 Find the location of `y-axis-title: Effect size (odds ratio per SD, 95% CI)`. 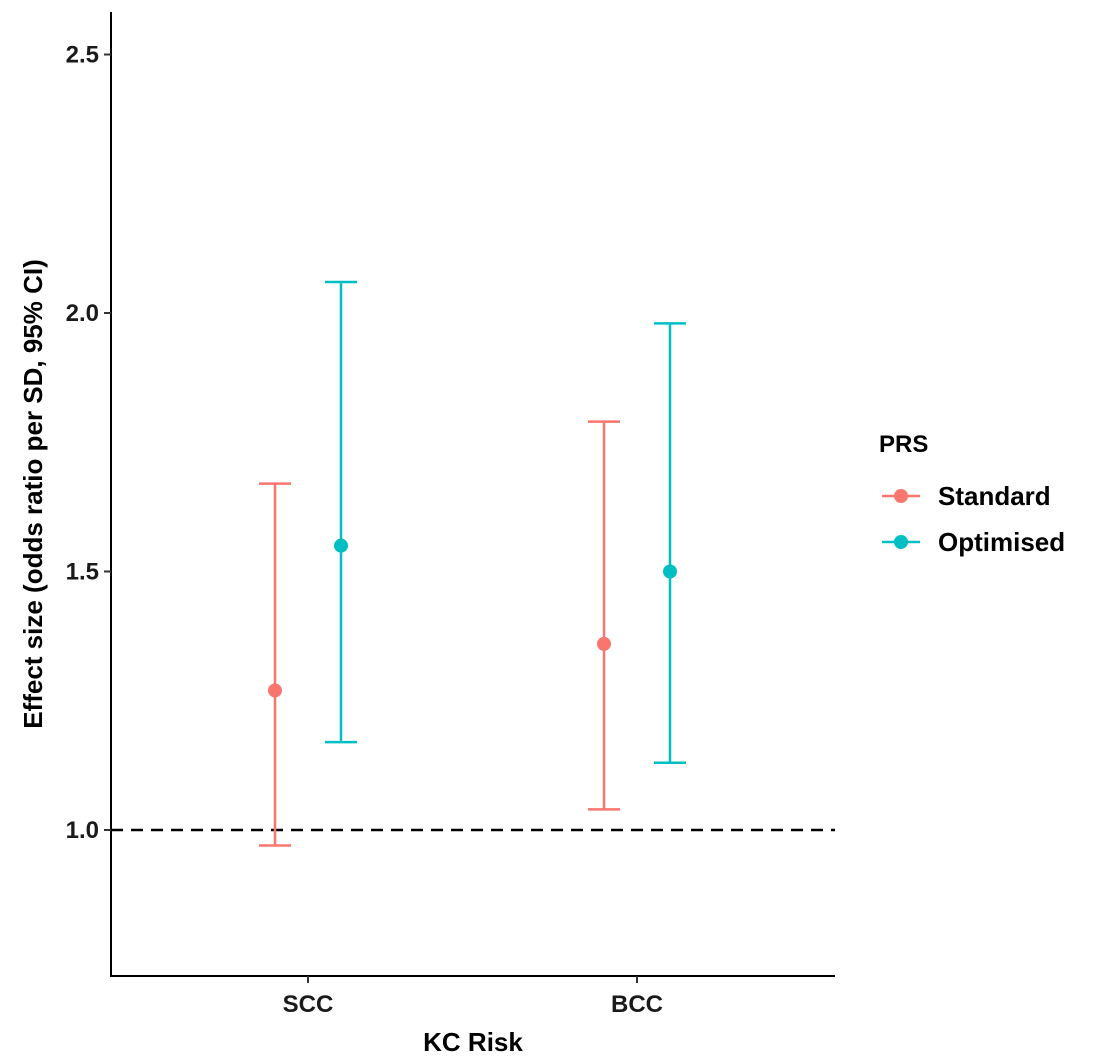

y-axis-title: Effect size (odds ratio per SD, 95% CI) is located at coordinates (33, 494).